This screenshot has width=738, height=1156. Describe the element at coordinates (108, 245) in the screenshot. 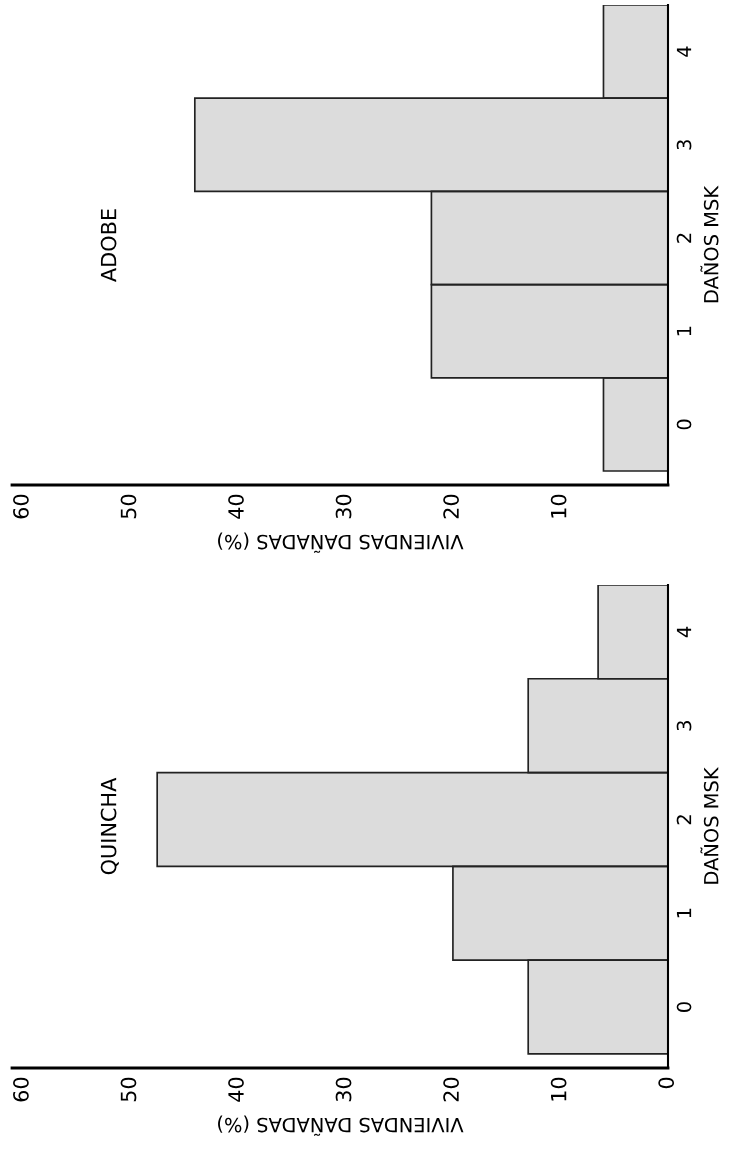

I see `text: ADOBE` at that location.